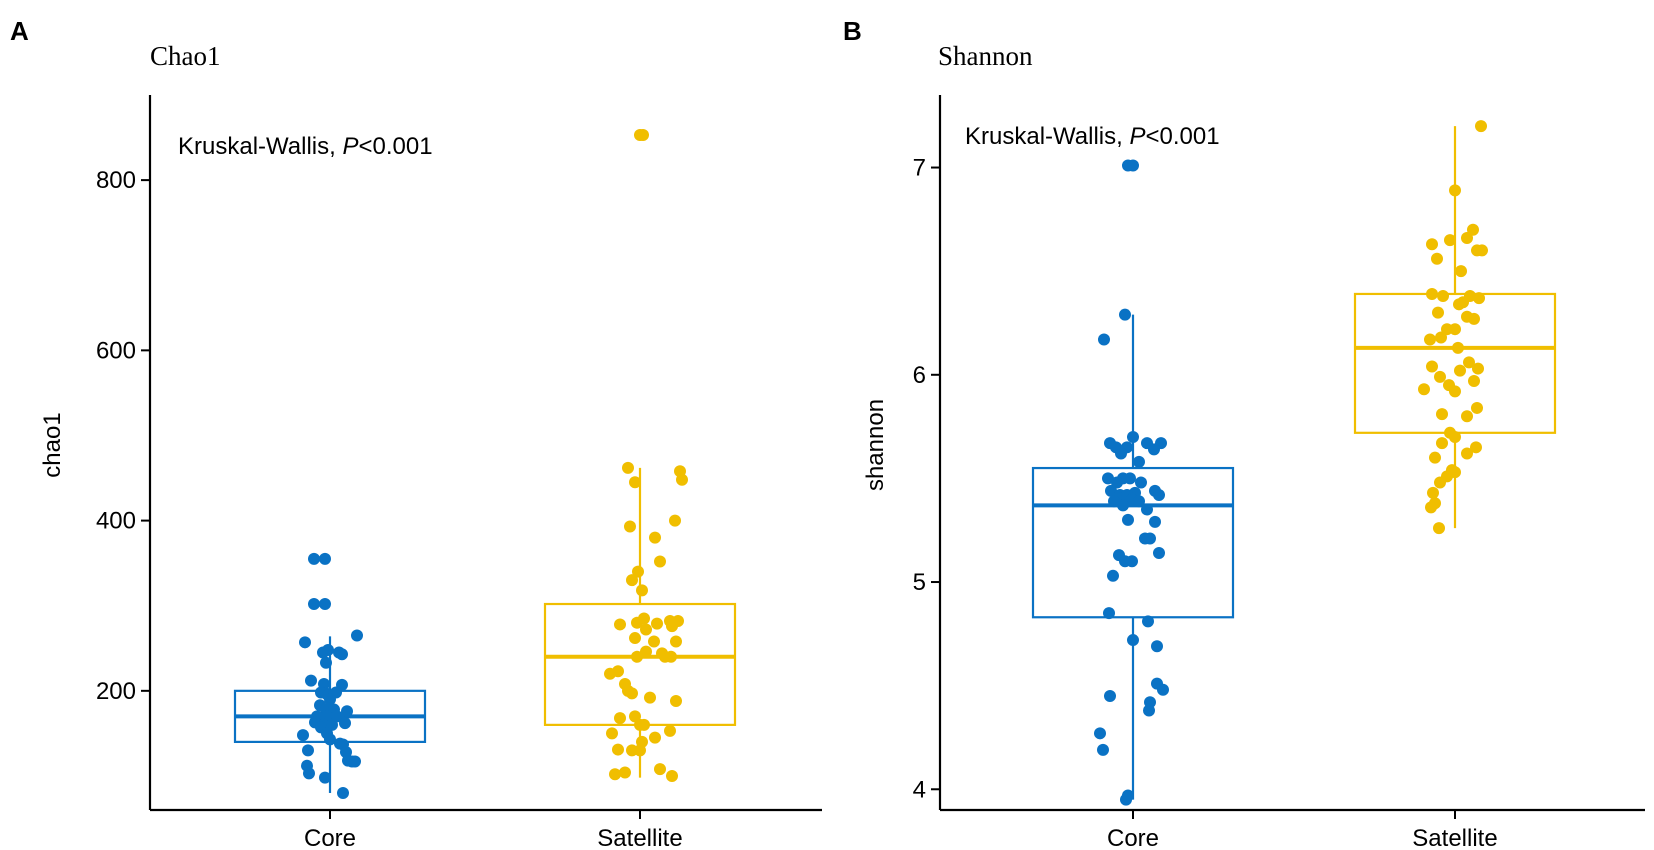  Describe the element at coordinates (350, 146) in the screenshot. I see `panel-a-annotation-p: P` at that location.